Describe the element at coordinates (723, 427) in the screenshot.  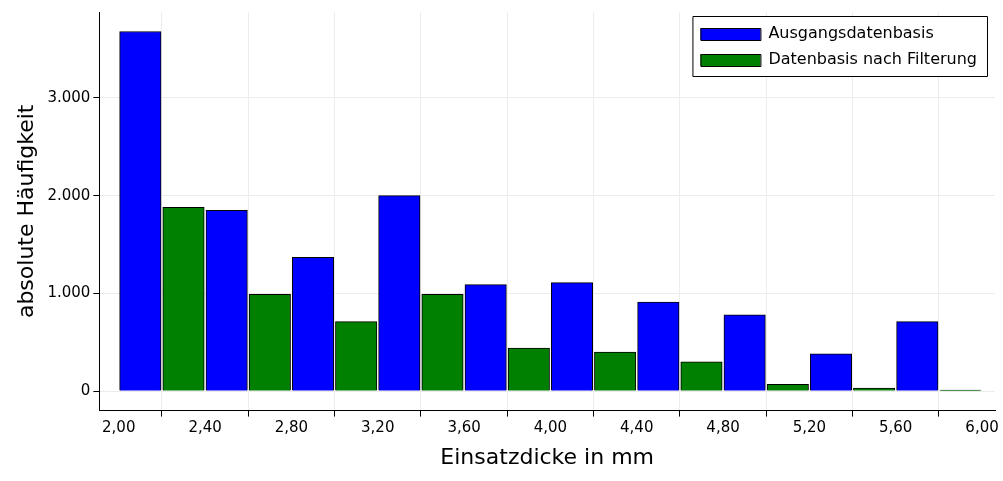
I see `x-tick-label: 4,80` at that location.